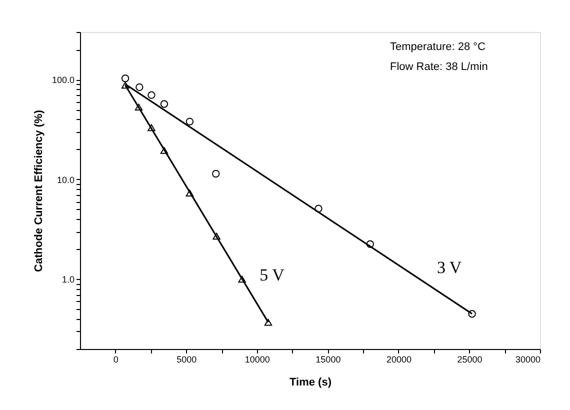 The image size is (570, 410). I want to click on annotation: Temperature: 28 °C, so click(438, 47).